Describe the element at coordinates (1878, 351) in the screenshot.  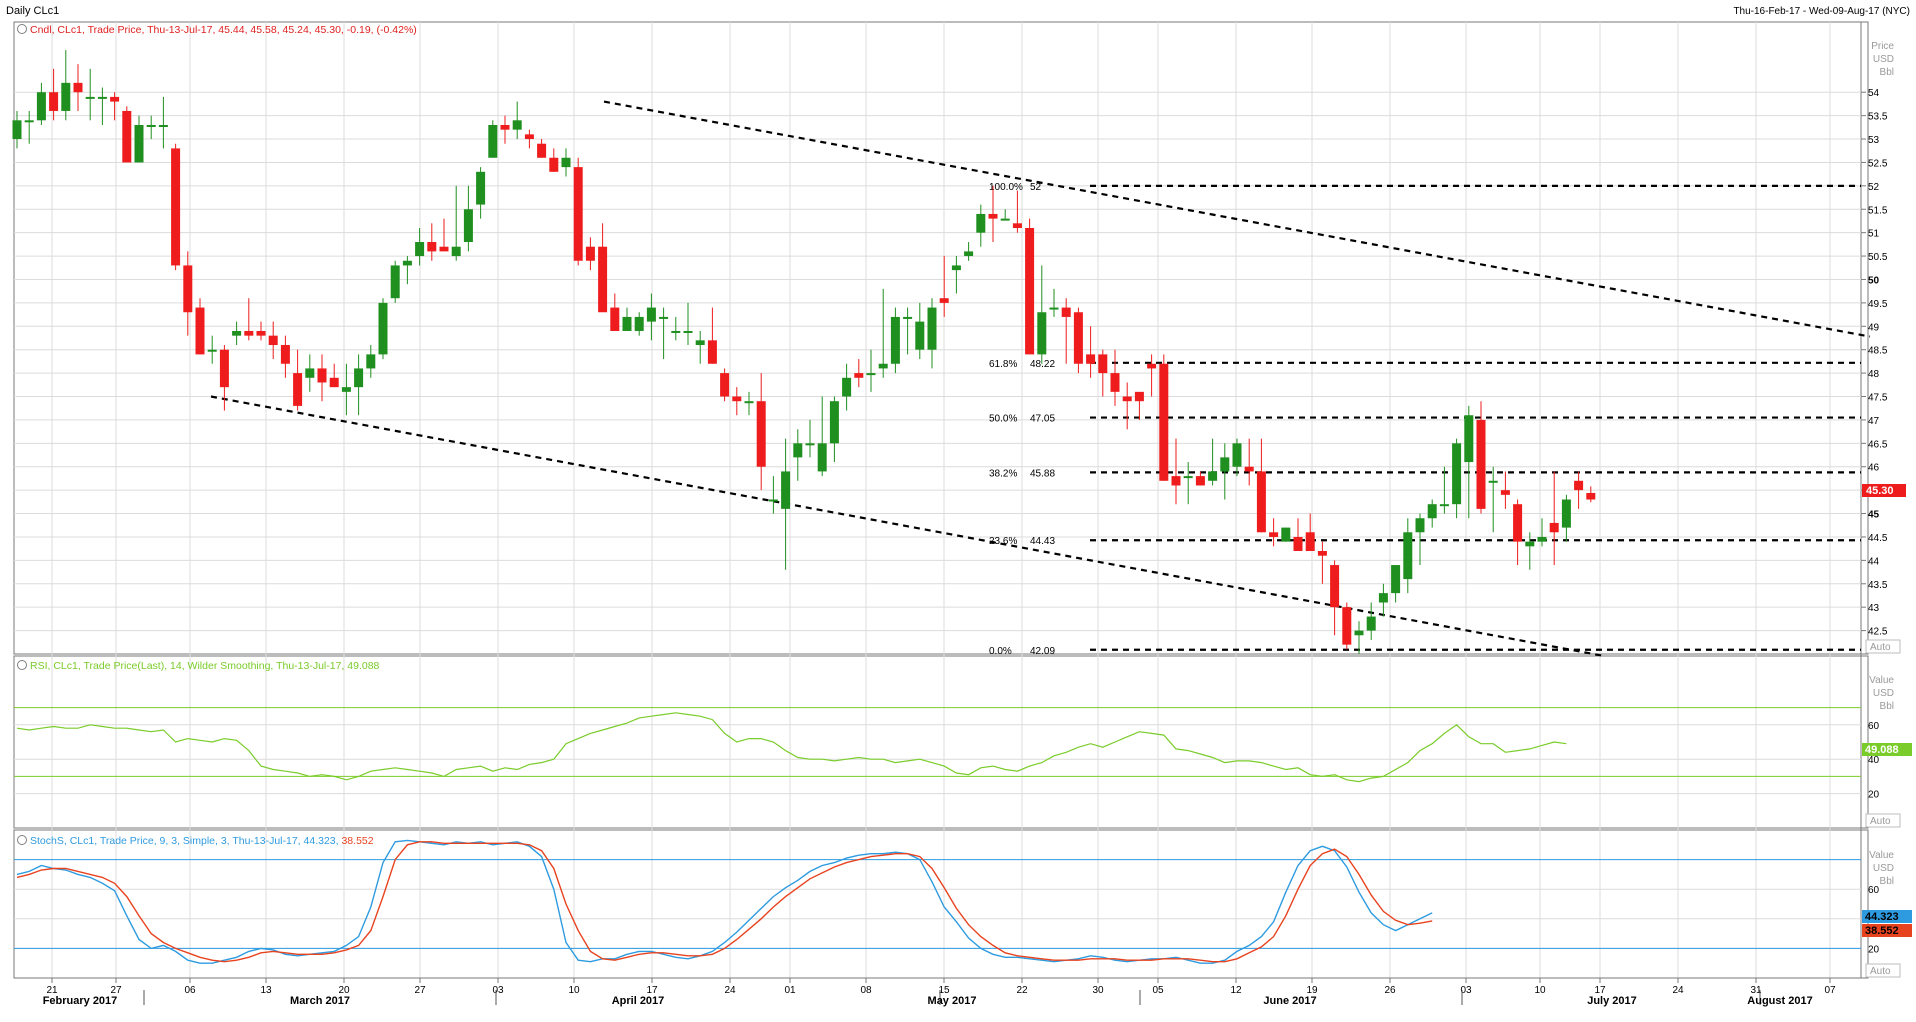
I see `price-tick-label: 48.5` at that location.